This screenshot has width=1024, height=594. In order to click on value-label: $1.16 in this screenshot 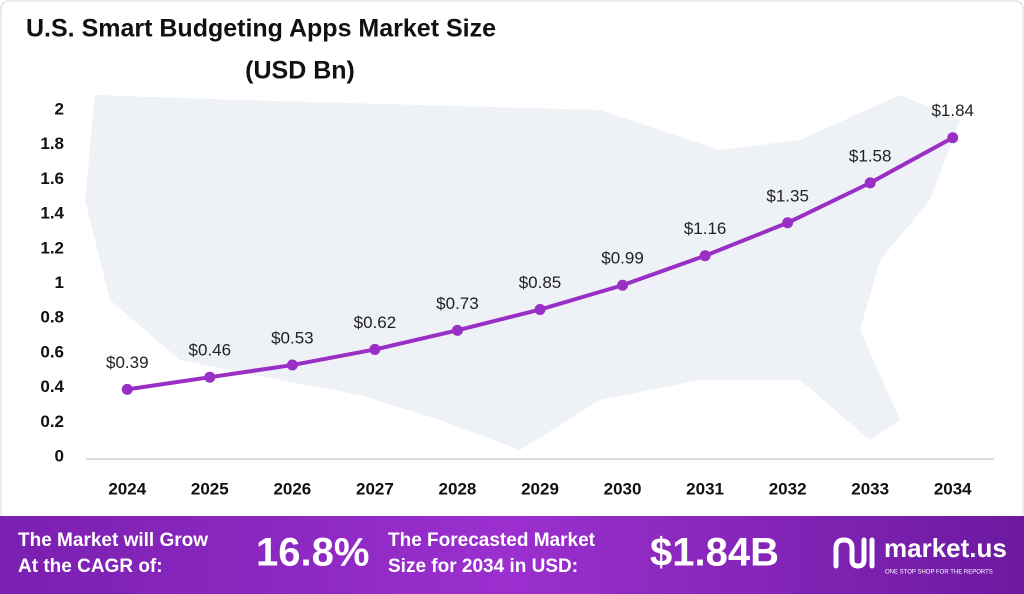, I will do `click(705, 228)`.